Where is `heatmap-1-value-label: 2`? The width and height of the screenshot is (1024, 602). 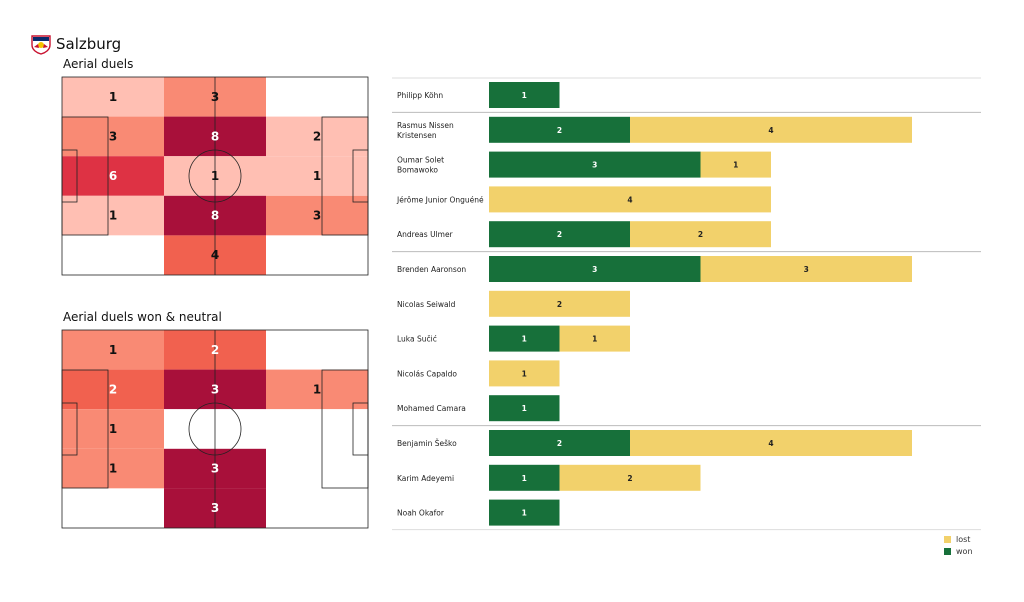
heatmap-1-value-label: 2 is located at coordinates (317, 136).